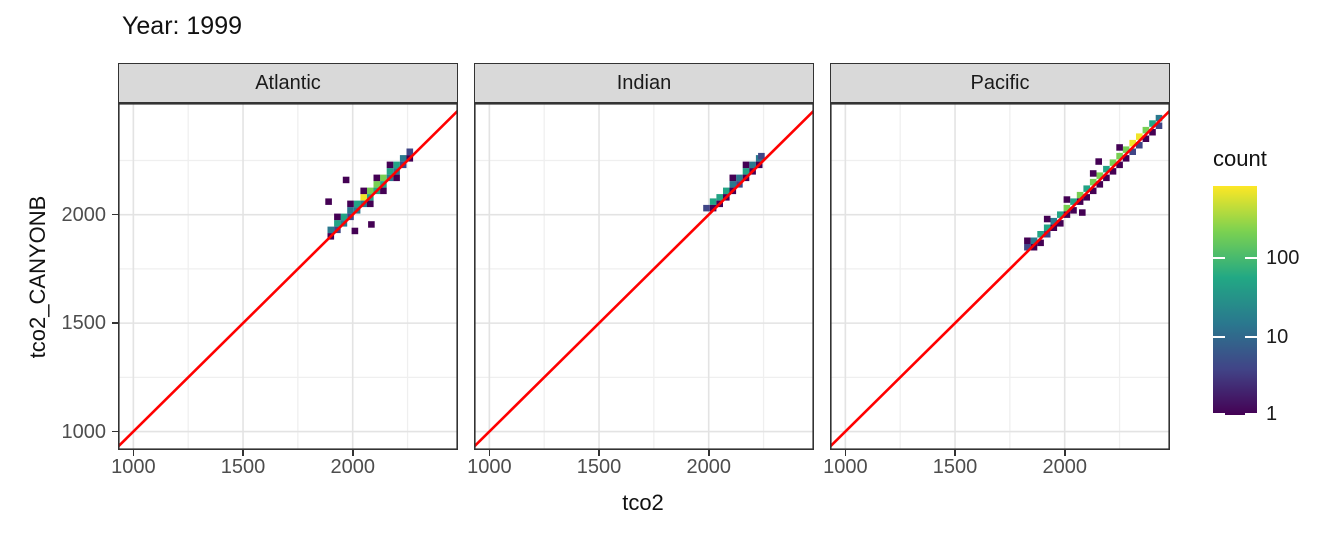 This screenshot has width=1344, height=537. I want to click on facet-strip-atlantic: Atlantic, so click(288, 83).